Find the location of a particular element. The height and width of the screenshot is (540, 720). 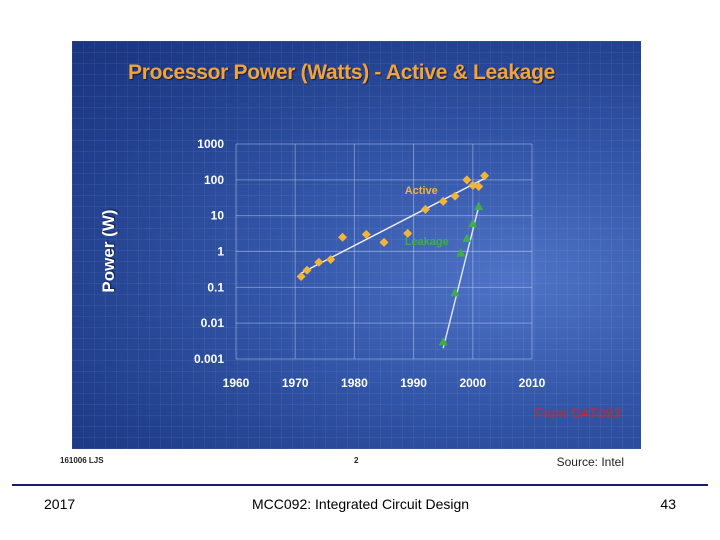

x-tick-label: 1960 is located at coordinates (236, 383).